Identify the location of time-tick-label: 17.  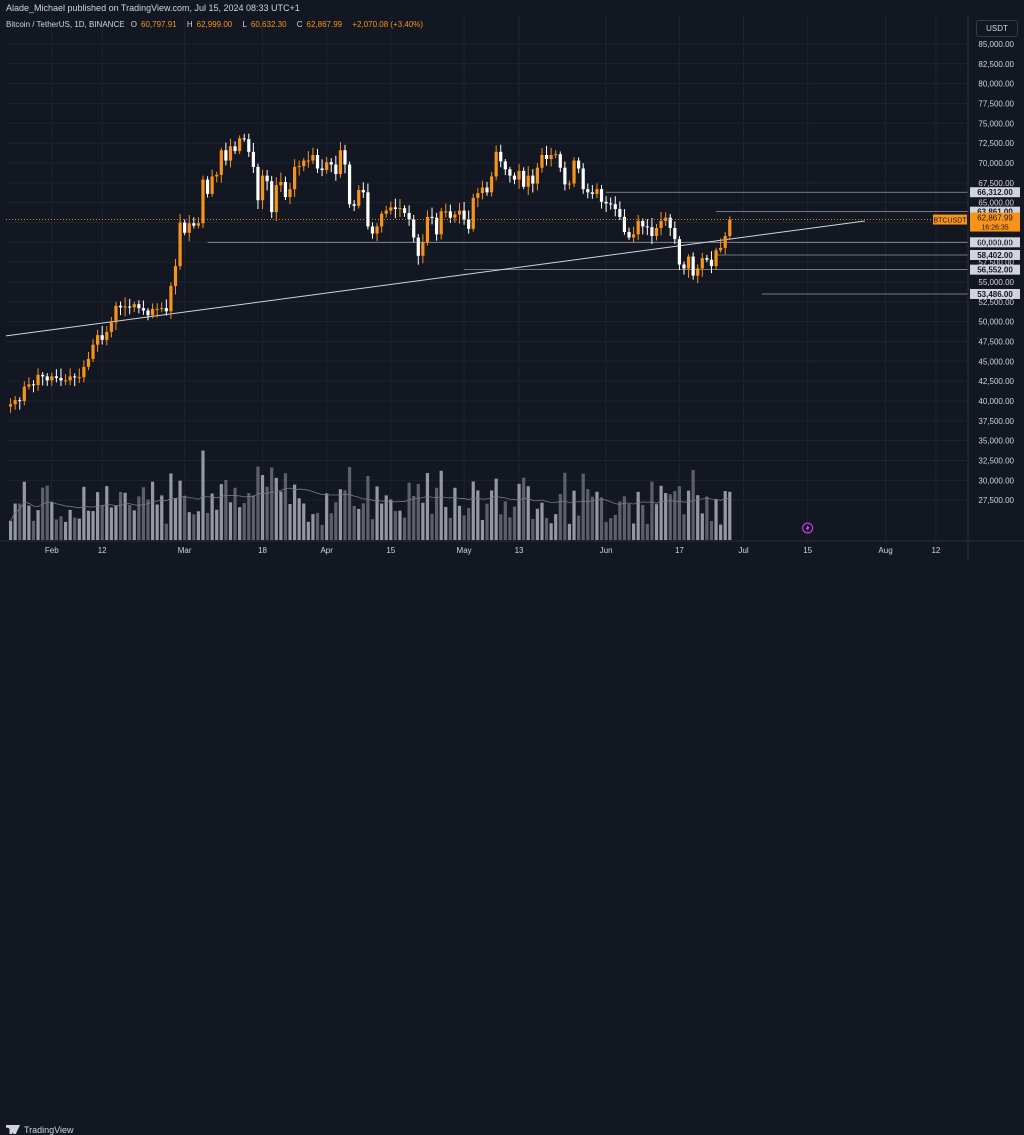
(679, 550).